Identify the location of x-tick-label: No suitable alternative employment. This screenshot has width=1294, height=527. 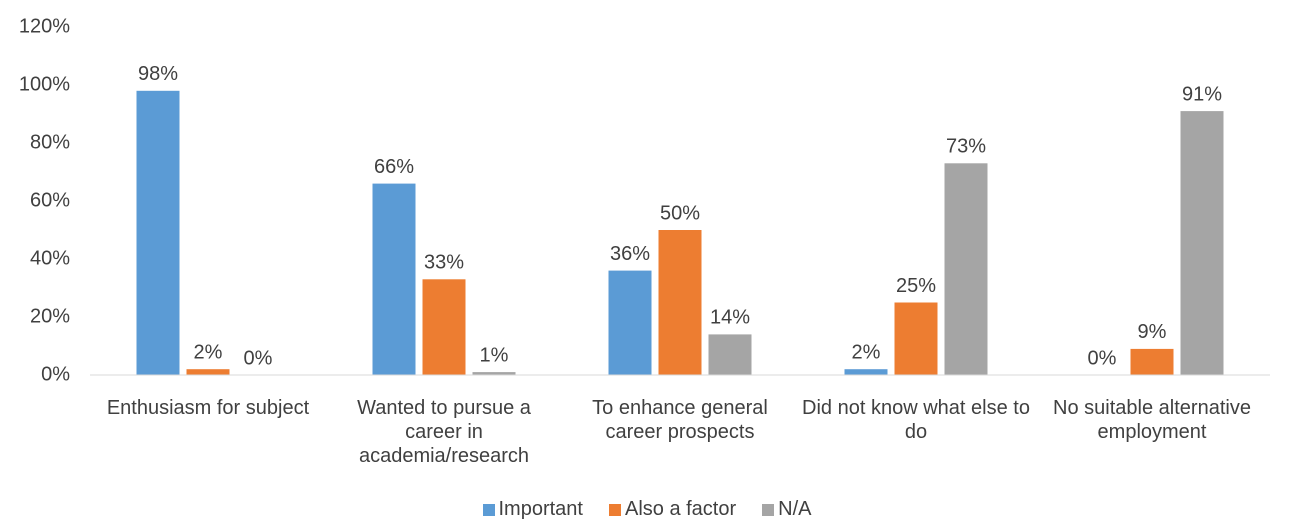
(1152, 420).